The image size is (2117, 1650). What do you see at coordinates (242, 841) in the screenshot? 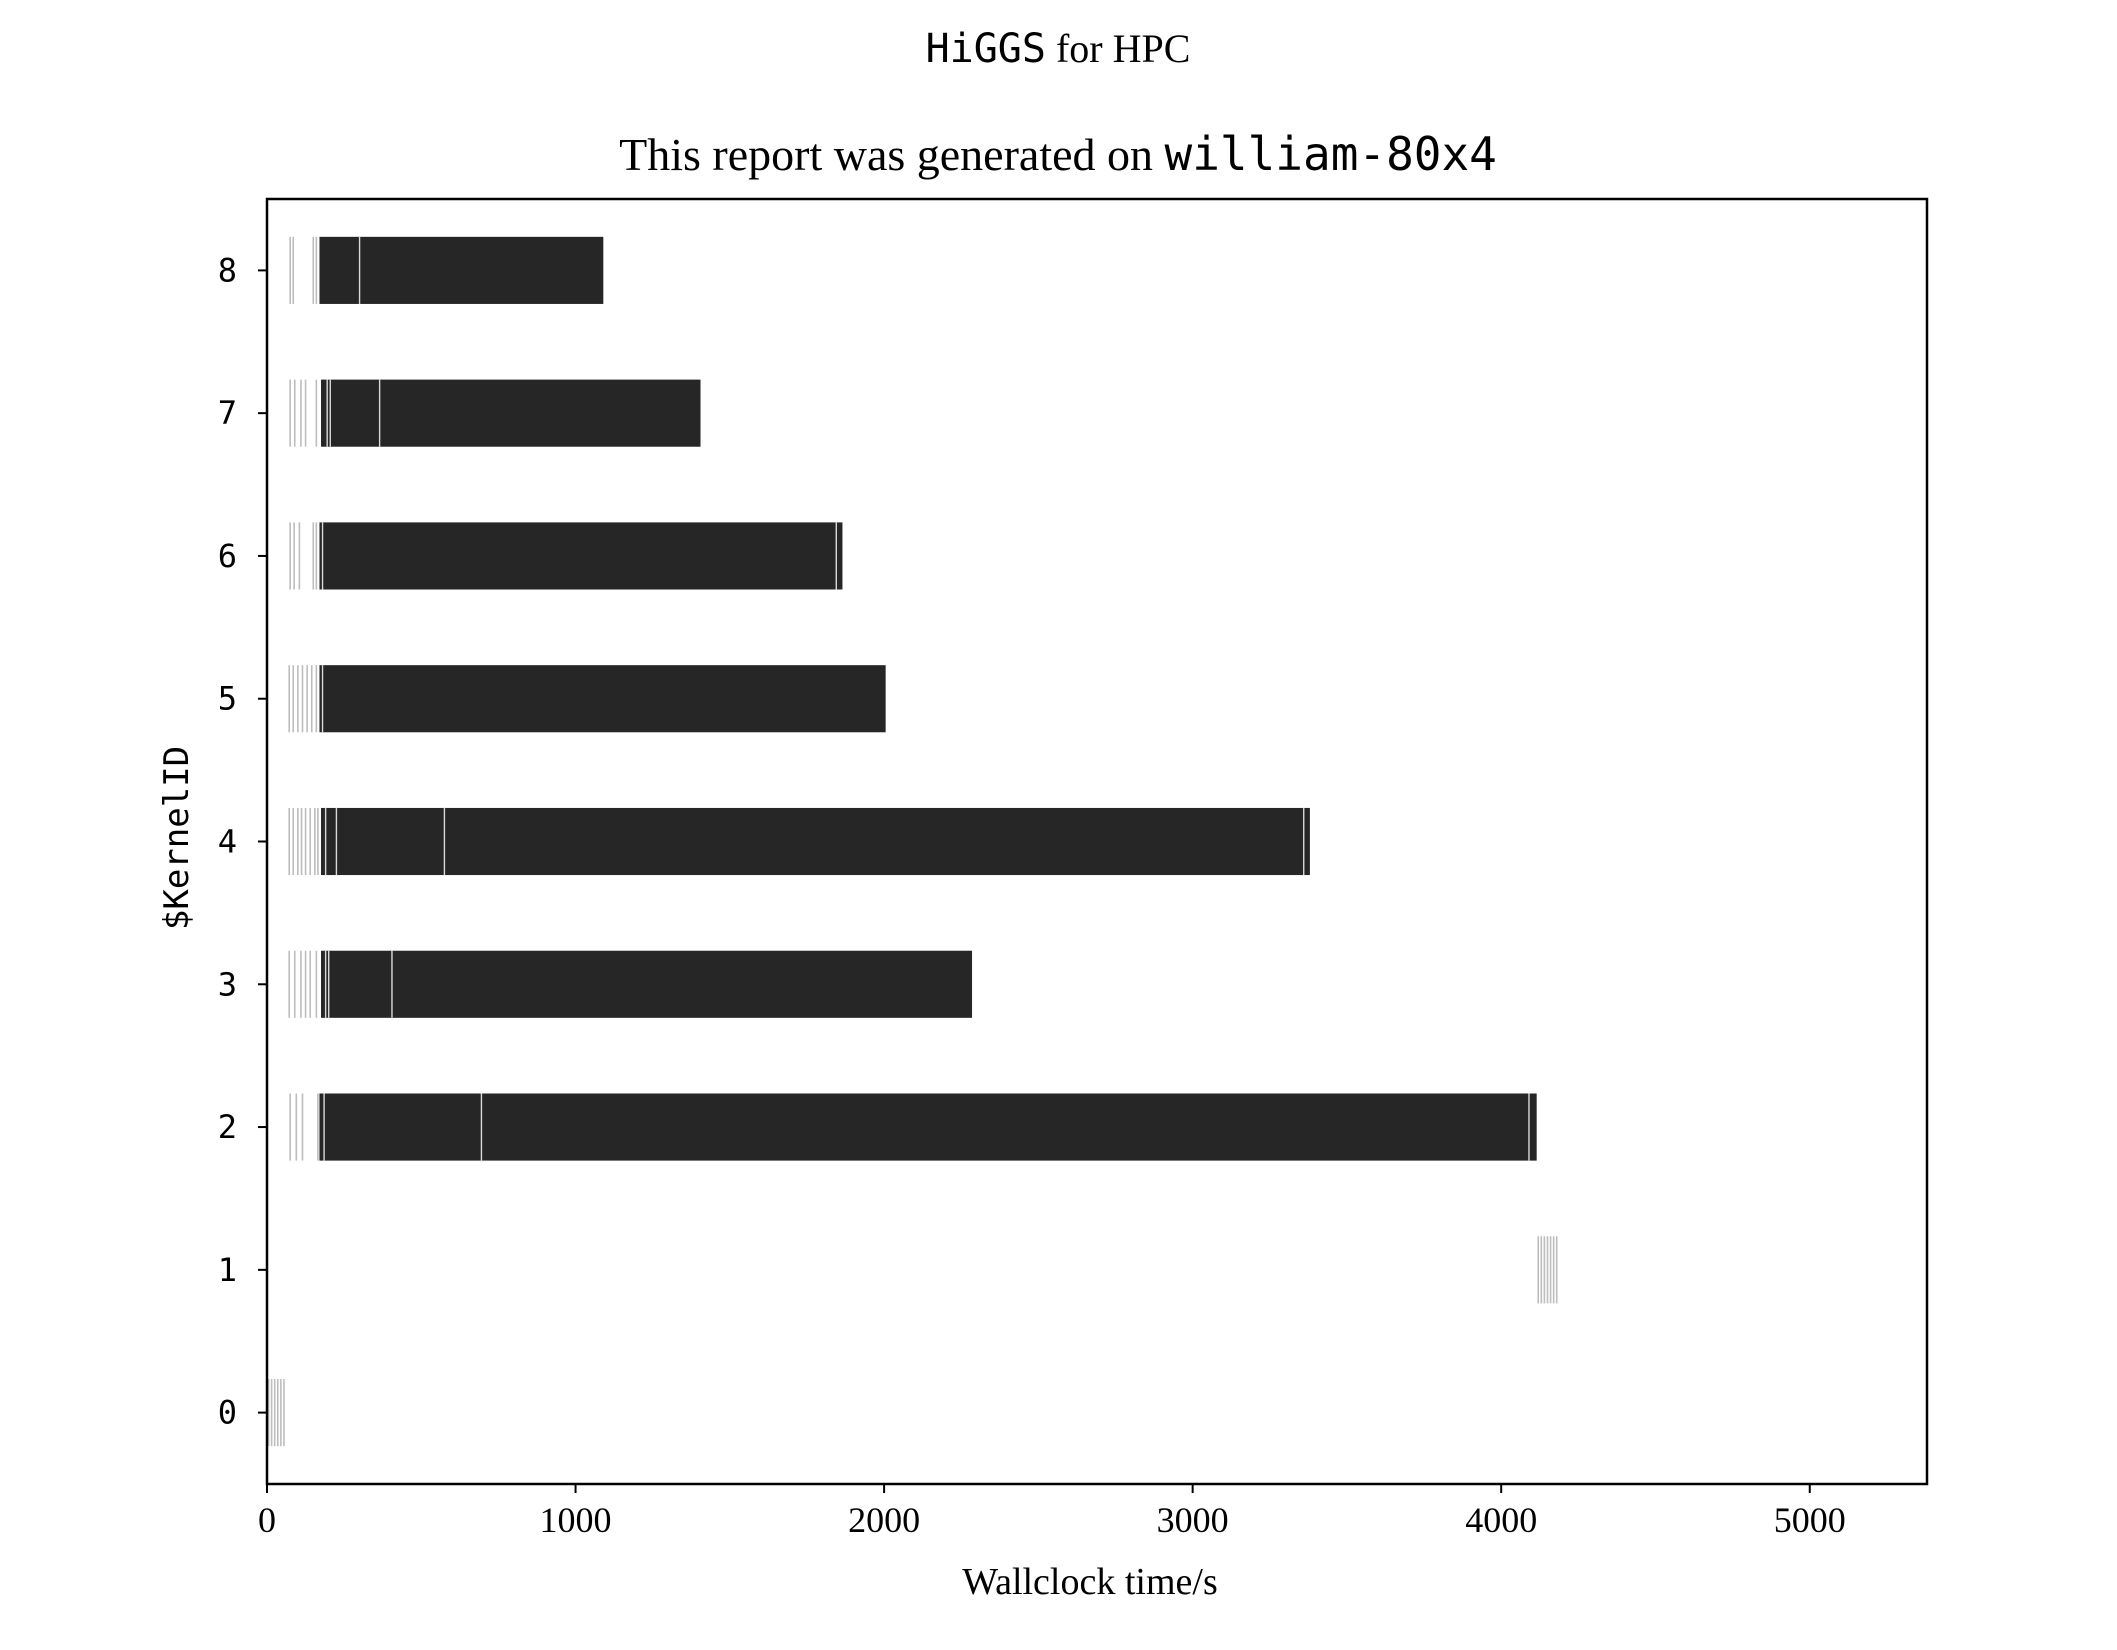
I see `y-axis: 0 1 2 3 4 5 6 7 8` at bounding box center [242, 841].